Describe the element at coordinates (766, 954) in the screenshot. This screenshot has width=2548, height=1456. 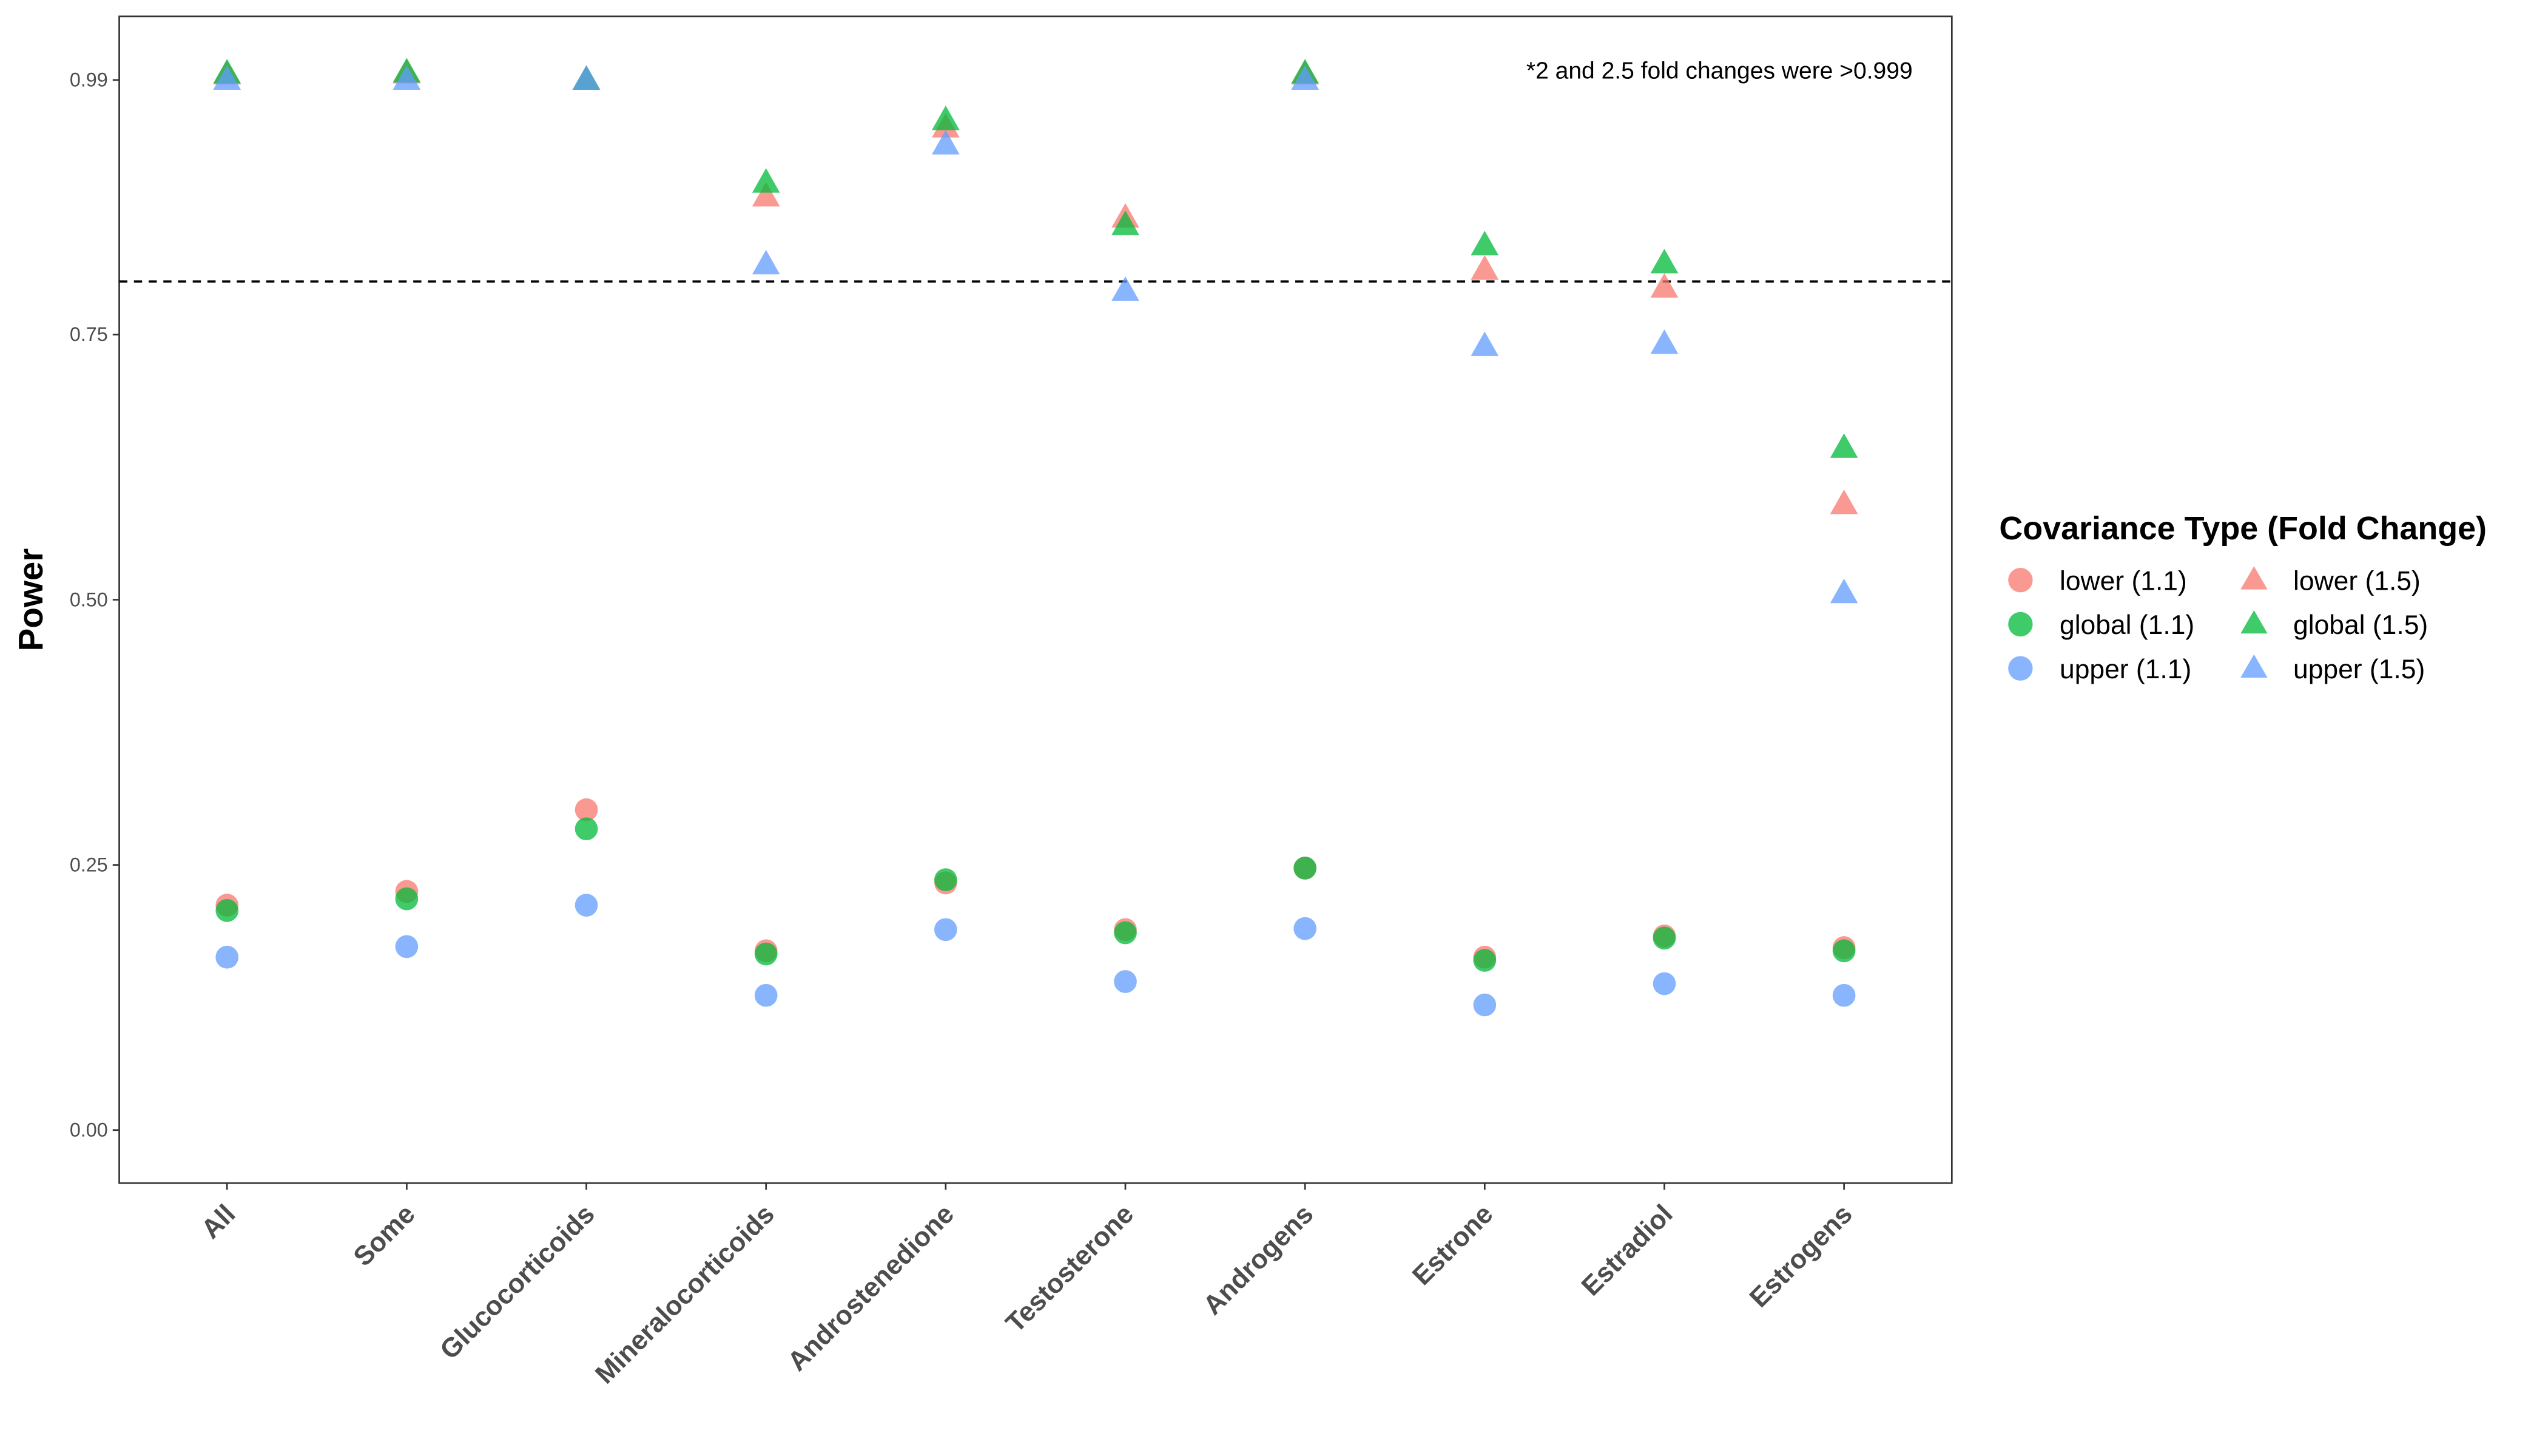
I see `point-global-1-1-mineralocorticoids` at that location.